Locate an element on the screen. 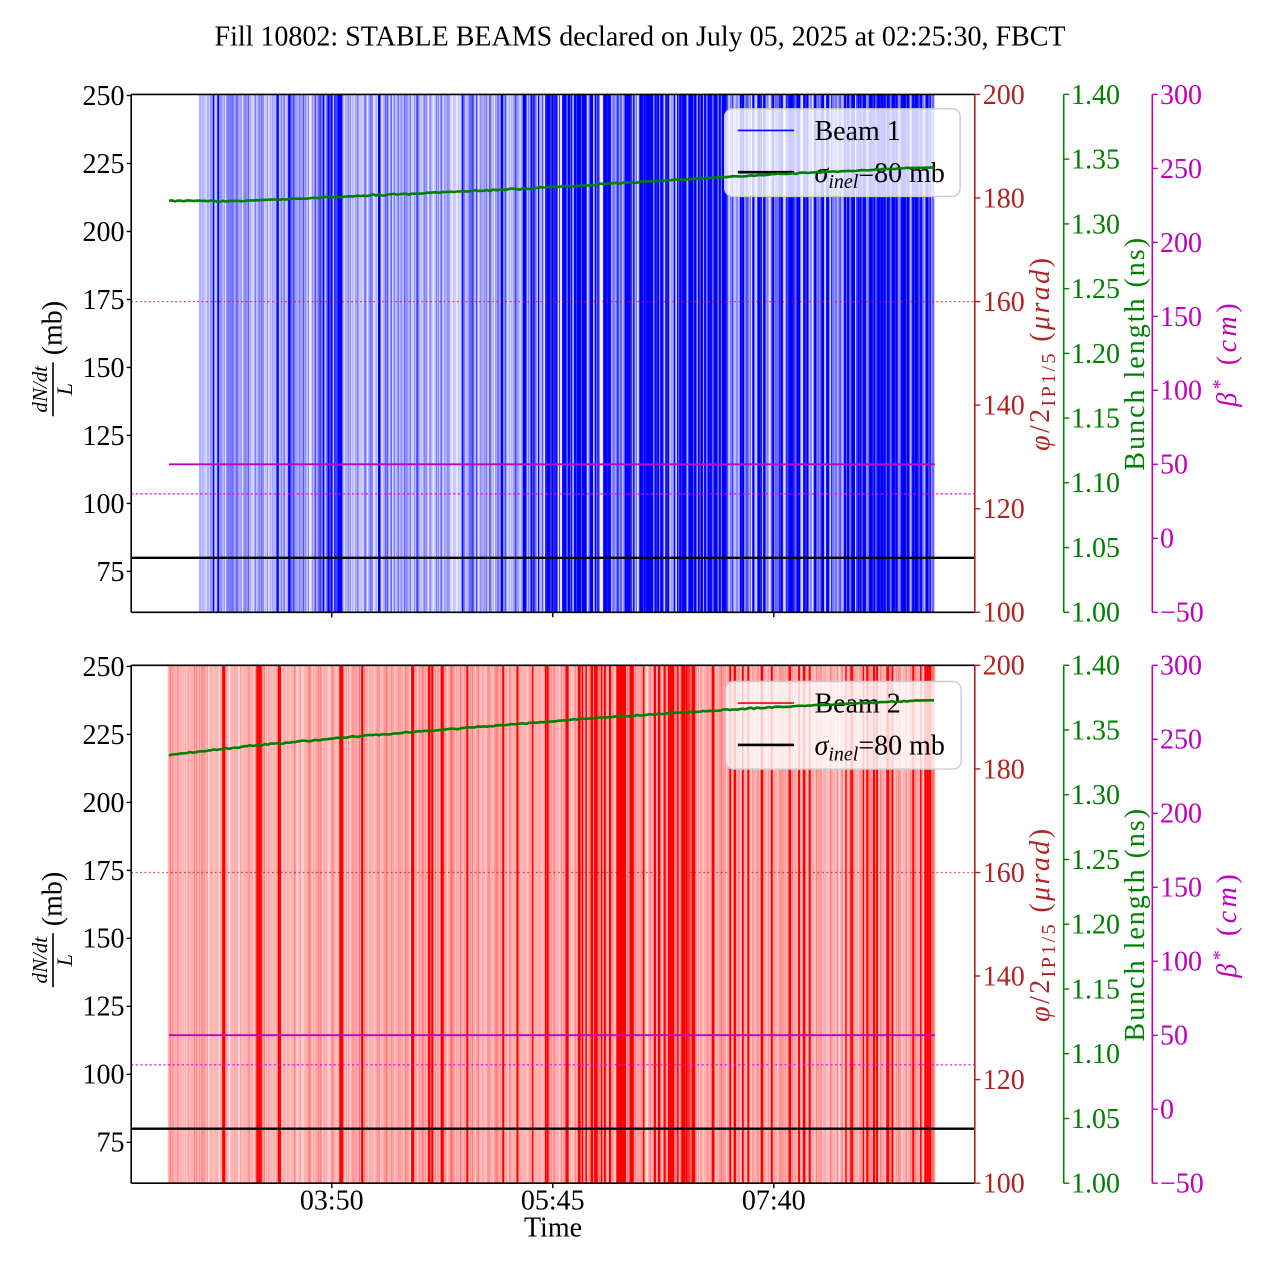 Image resolution: width=1280 pixels, height=1285 pixels. svg-text: Time is located at coordinates (553, 1228).